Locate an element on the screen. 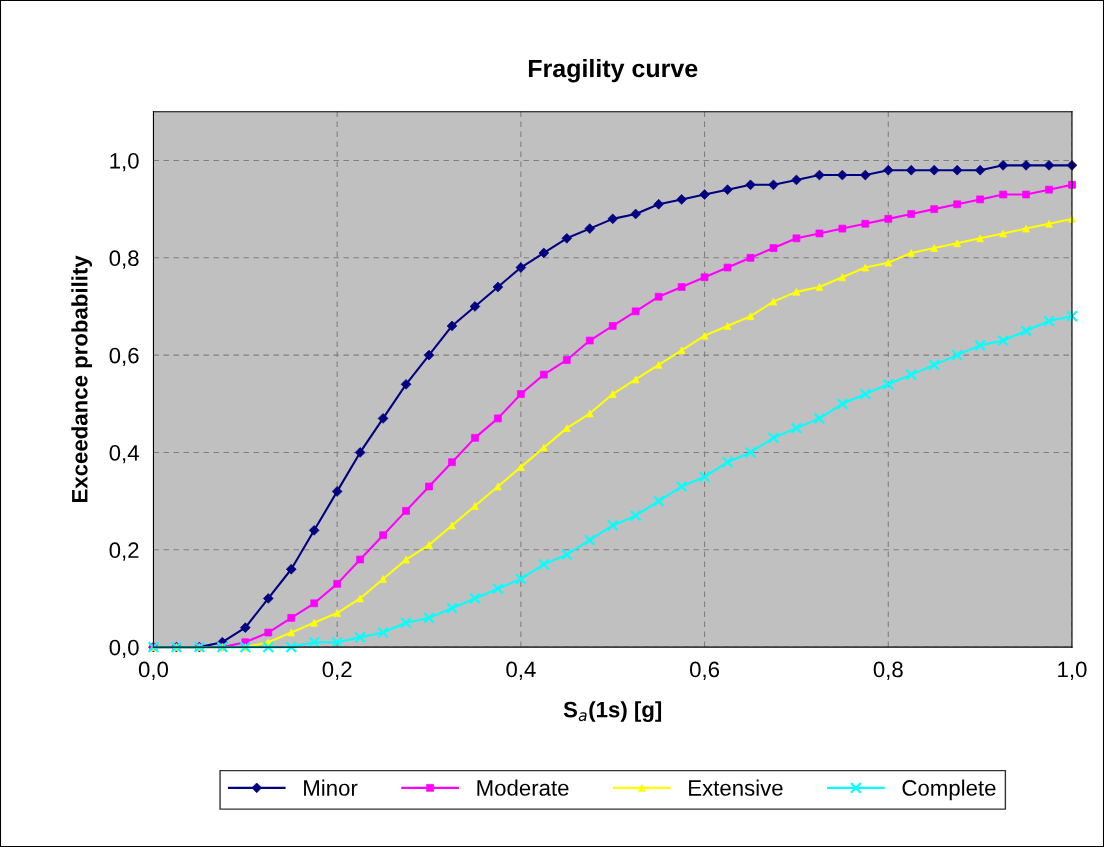 The height and width of the screenshot is (847, 1104). y-tick-label: 1,0 is located at coordinates (124, 162).